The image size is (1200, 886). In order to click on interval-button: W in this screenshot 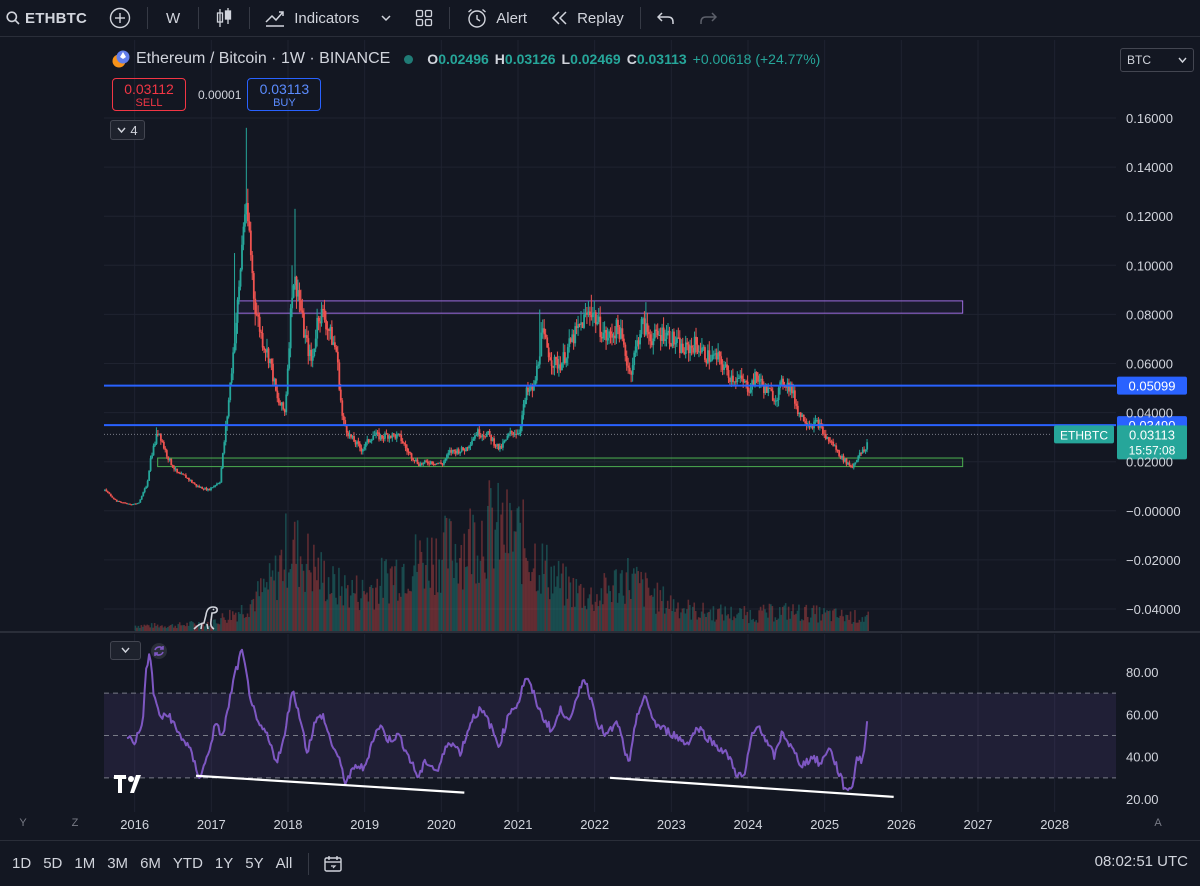, I will do `click(173, 18)`.